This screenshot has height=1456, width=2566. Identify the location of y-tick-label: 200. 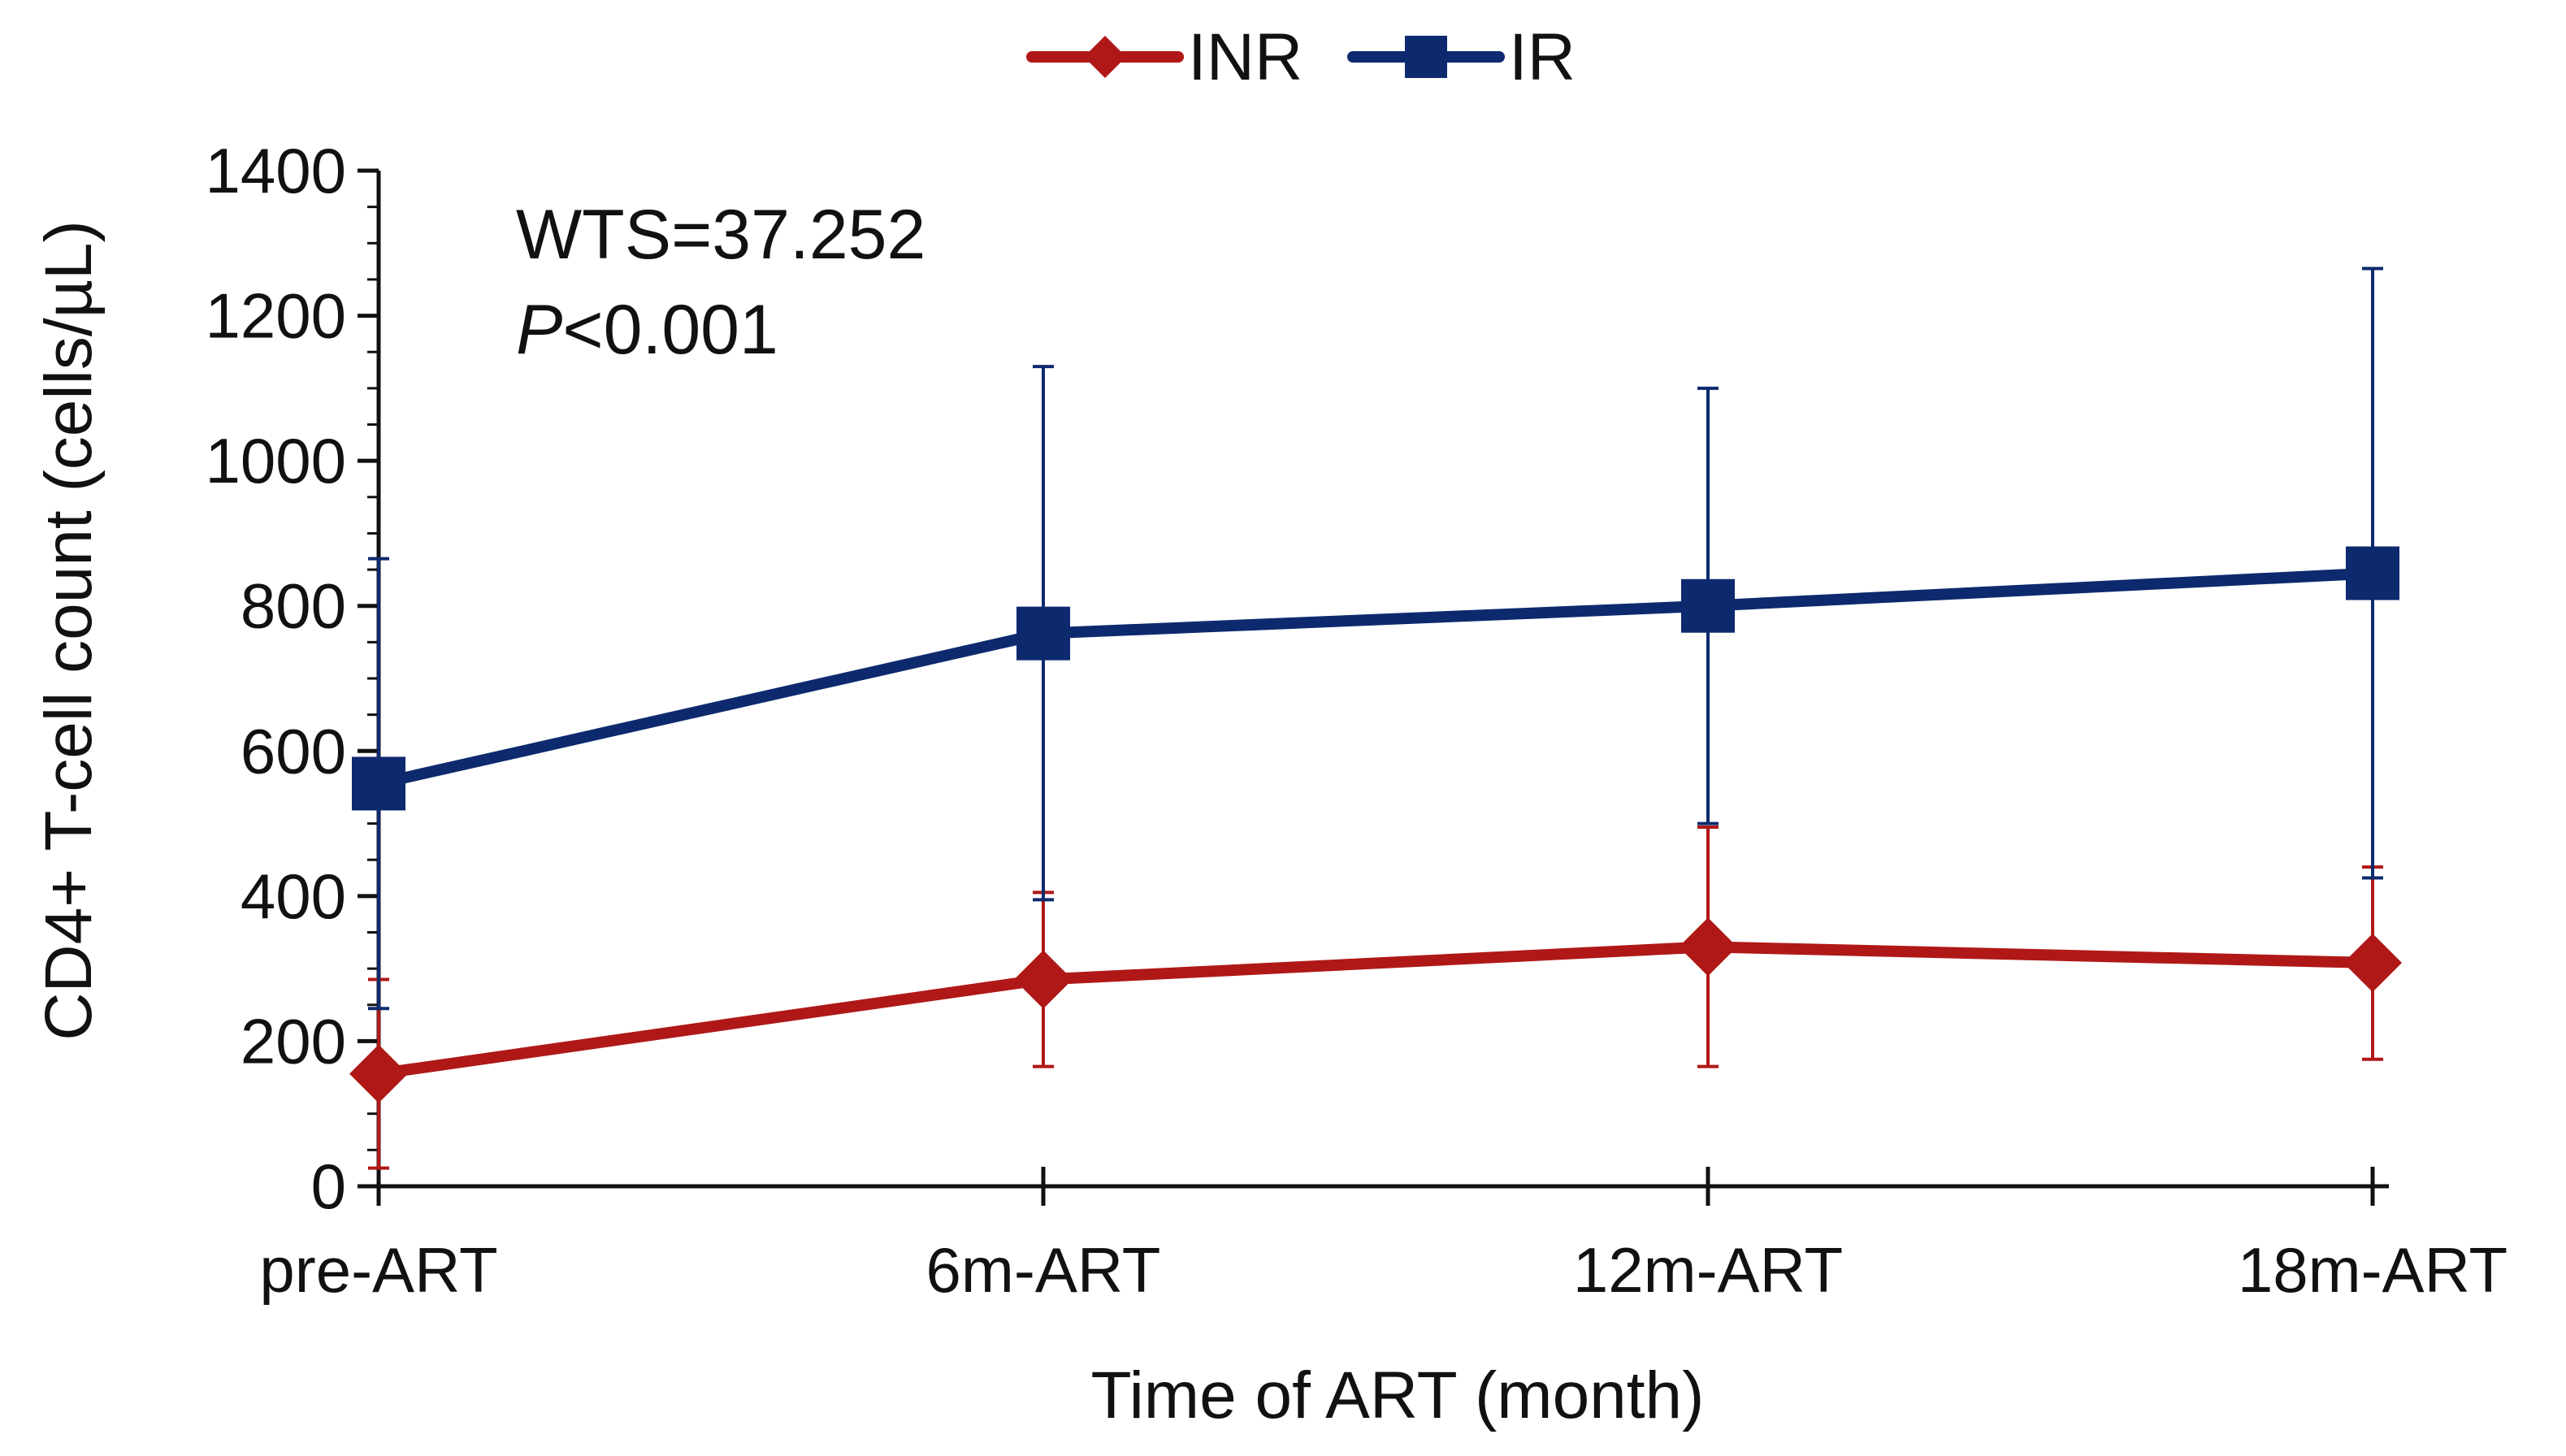
(293, 1041).